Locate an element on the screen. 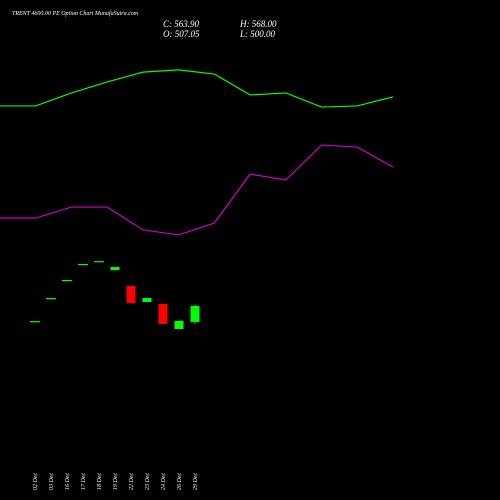 This screenshot has height=500, width=500. x-tick-label: 17 Dec is located at coordinates (84, 481).